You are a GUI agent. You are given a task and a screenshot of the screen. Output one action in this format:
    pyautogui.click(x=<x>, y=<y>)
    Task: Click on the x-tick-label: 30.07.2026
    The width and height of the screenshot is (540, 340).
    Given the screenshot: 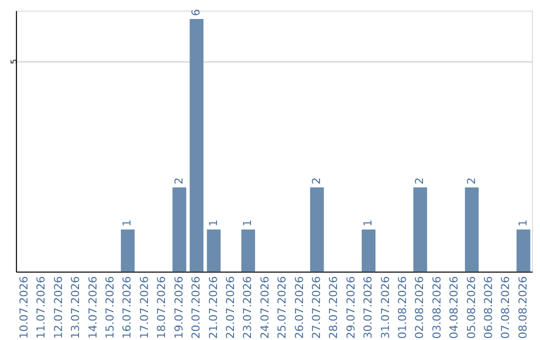 What is the action you would take?
    pyautogui.click(x=368, y=307)
    